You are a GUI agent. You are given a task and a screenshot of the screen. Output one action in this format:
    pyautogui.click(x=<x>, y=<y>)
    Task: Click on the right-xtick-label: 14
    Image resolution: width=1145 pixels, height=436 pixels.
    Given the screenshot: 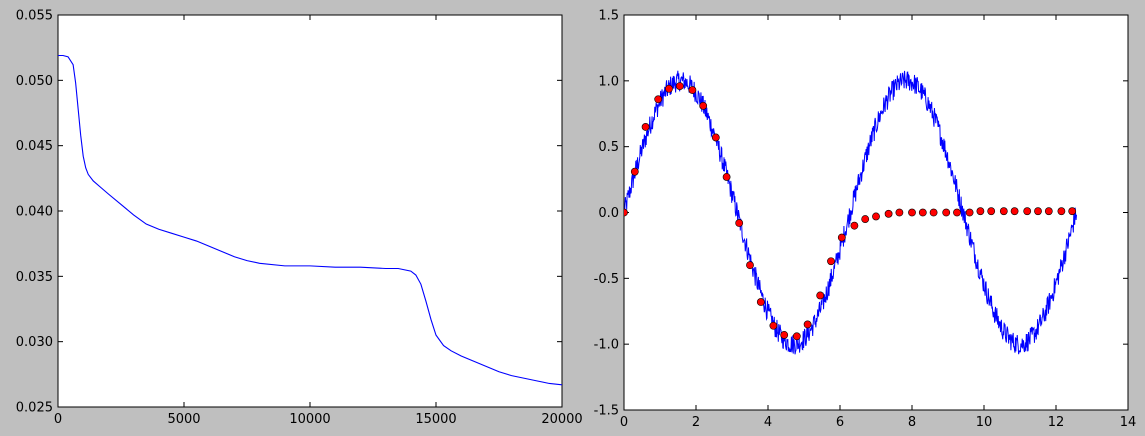 What is the action you would take?
    pyautogui.click(x=1128, y=422)
    